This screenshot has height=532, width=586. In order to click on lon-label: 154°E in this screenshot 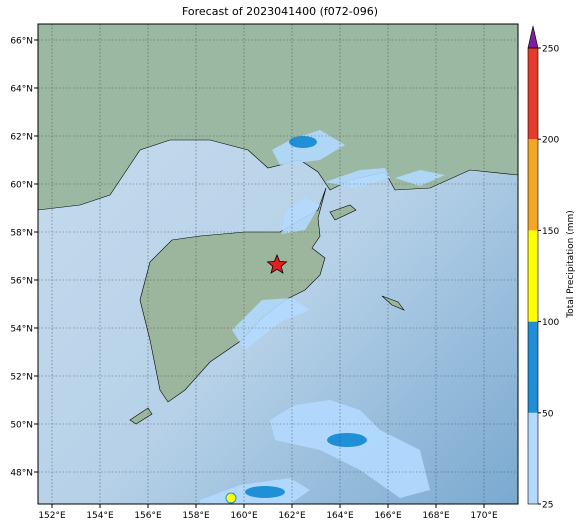, I will do `click(100, 516)`.